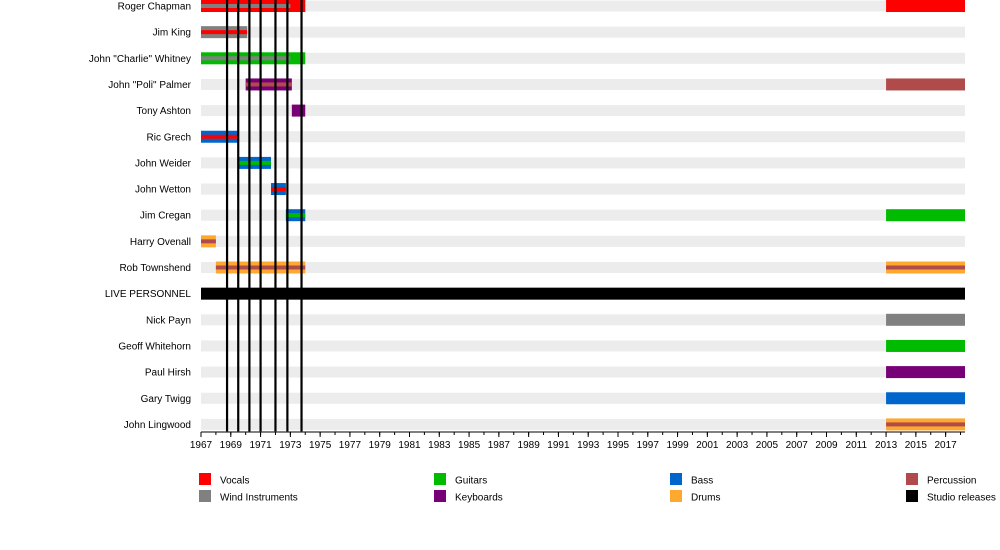 The image size is (1000, 550). Describe the element at coordinates (320, 445) in the screenshot. I see `x-tick-label-1975: 1975` at that location.